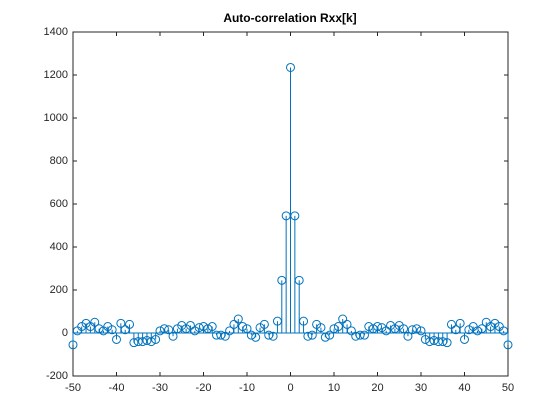  What do you see at coordinates (204, 388) in the screenshot?
I see `x-tick-label: -20` at bounding box center [204, 388].